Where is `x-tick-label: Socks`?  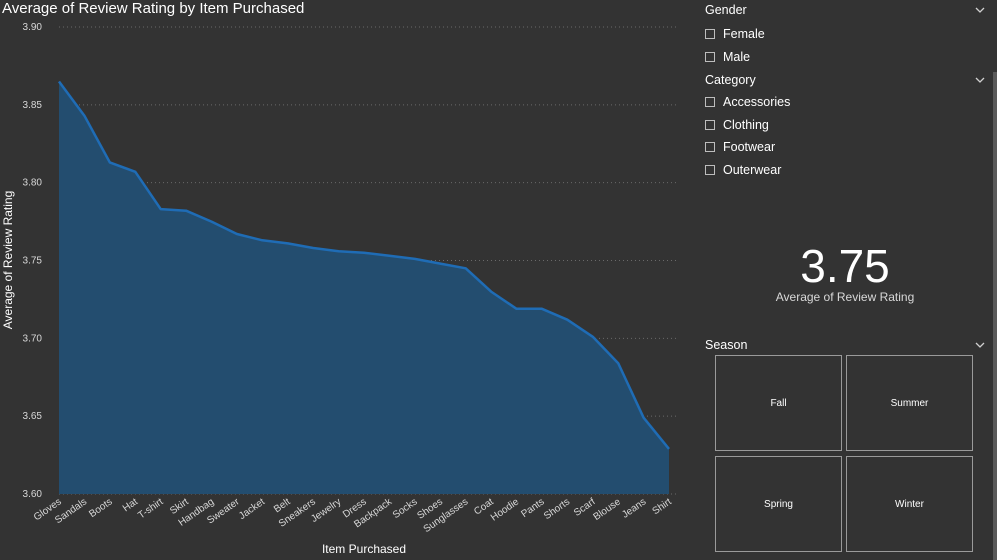
x-tick-label: Socks is located at coordinates (405, 508).